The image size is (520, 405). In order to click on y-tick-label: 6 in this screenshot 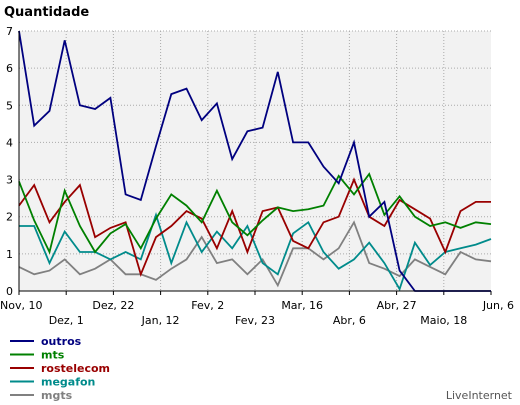, I will do `click(9, 68)`.